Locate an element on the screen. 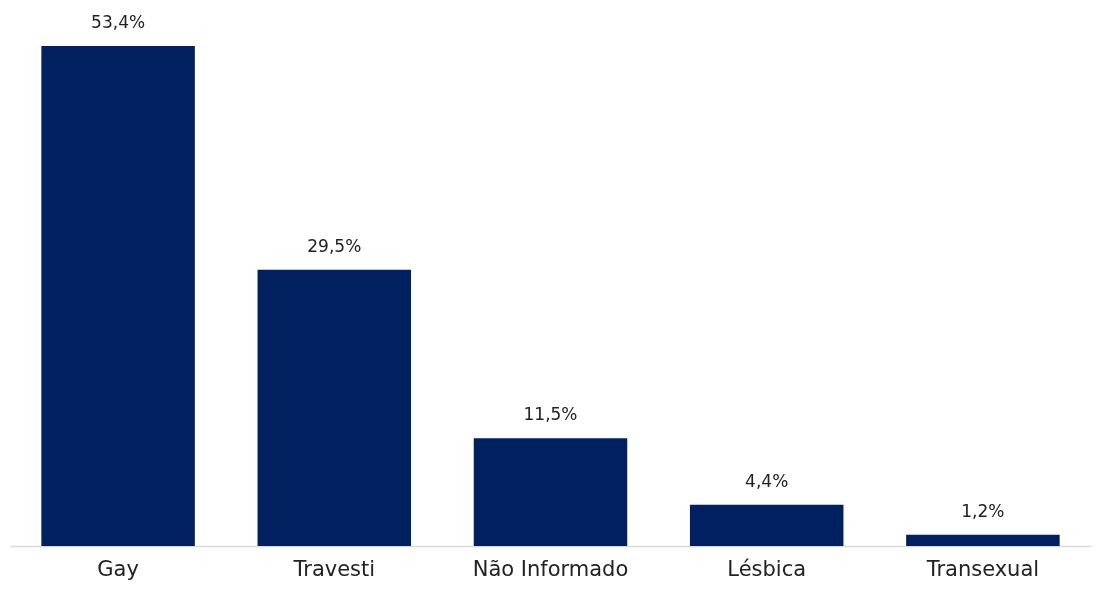 The height and width of the screenshot is (614, 1101). x-tick-label: Não Informado is located at coordinates (550, 568).